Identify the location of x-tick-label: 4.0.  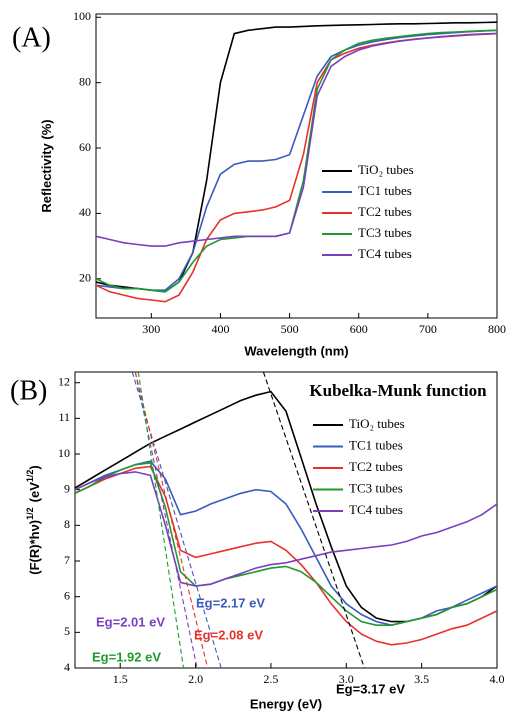
(497, 679).